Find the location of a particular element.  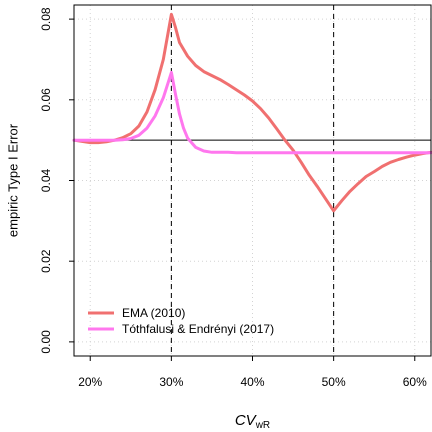

legend-label-0: EMA (2010) is located at coordinates (153, 313).